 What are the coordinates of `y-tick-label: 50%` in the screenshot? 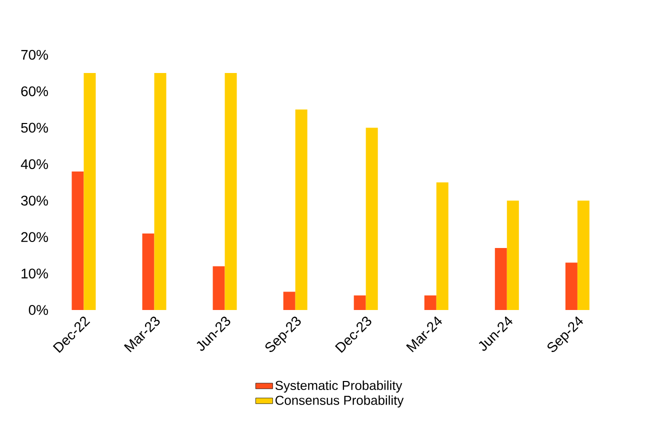 It's located at (34, 127).